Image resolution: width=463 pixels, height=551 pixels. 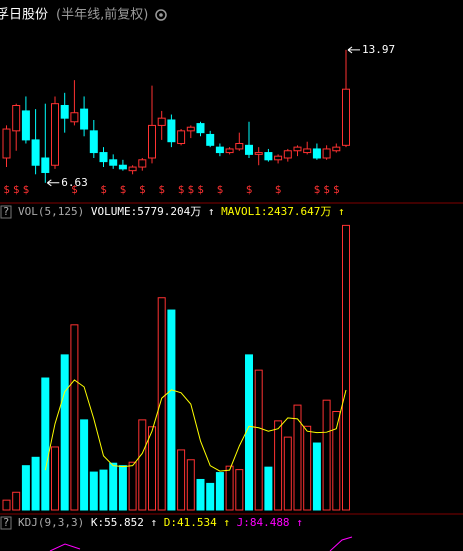 What do you see at coordinates (263, 522) in the screenshot?
I see `j-value: J:84.488` at bounding box center [263, 522].